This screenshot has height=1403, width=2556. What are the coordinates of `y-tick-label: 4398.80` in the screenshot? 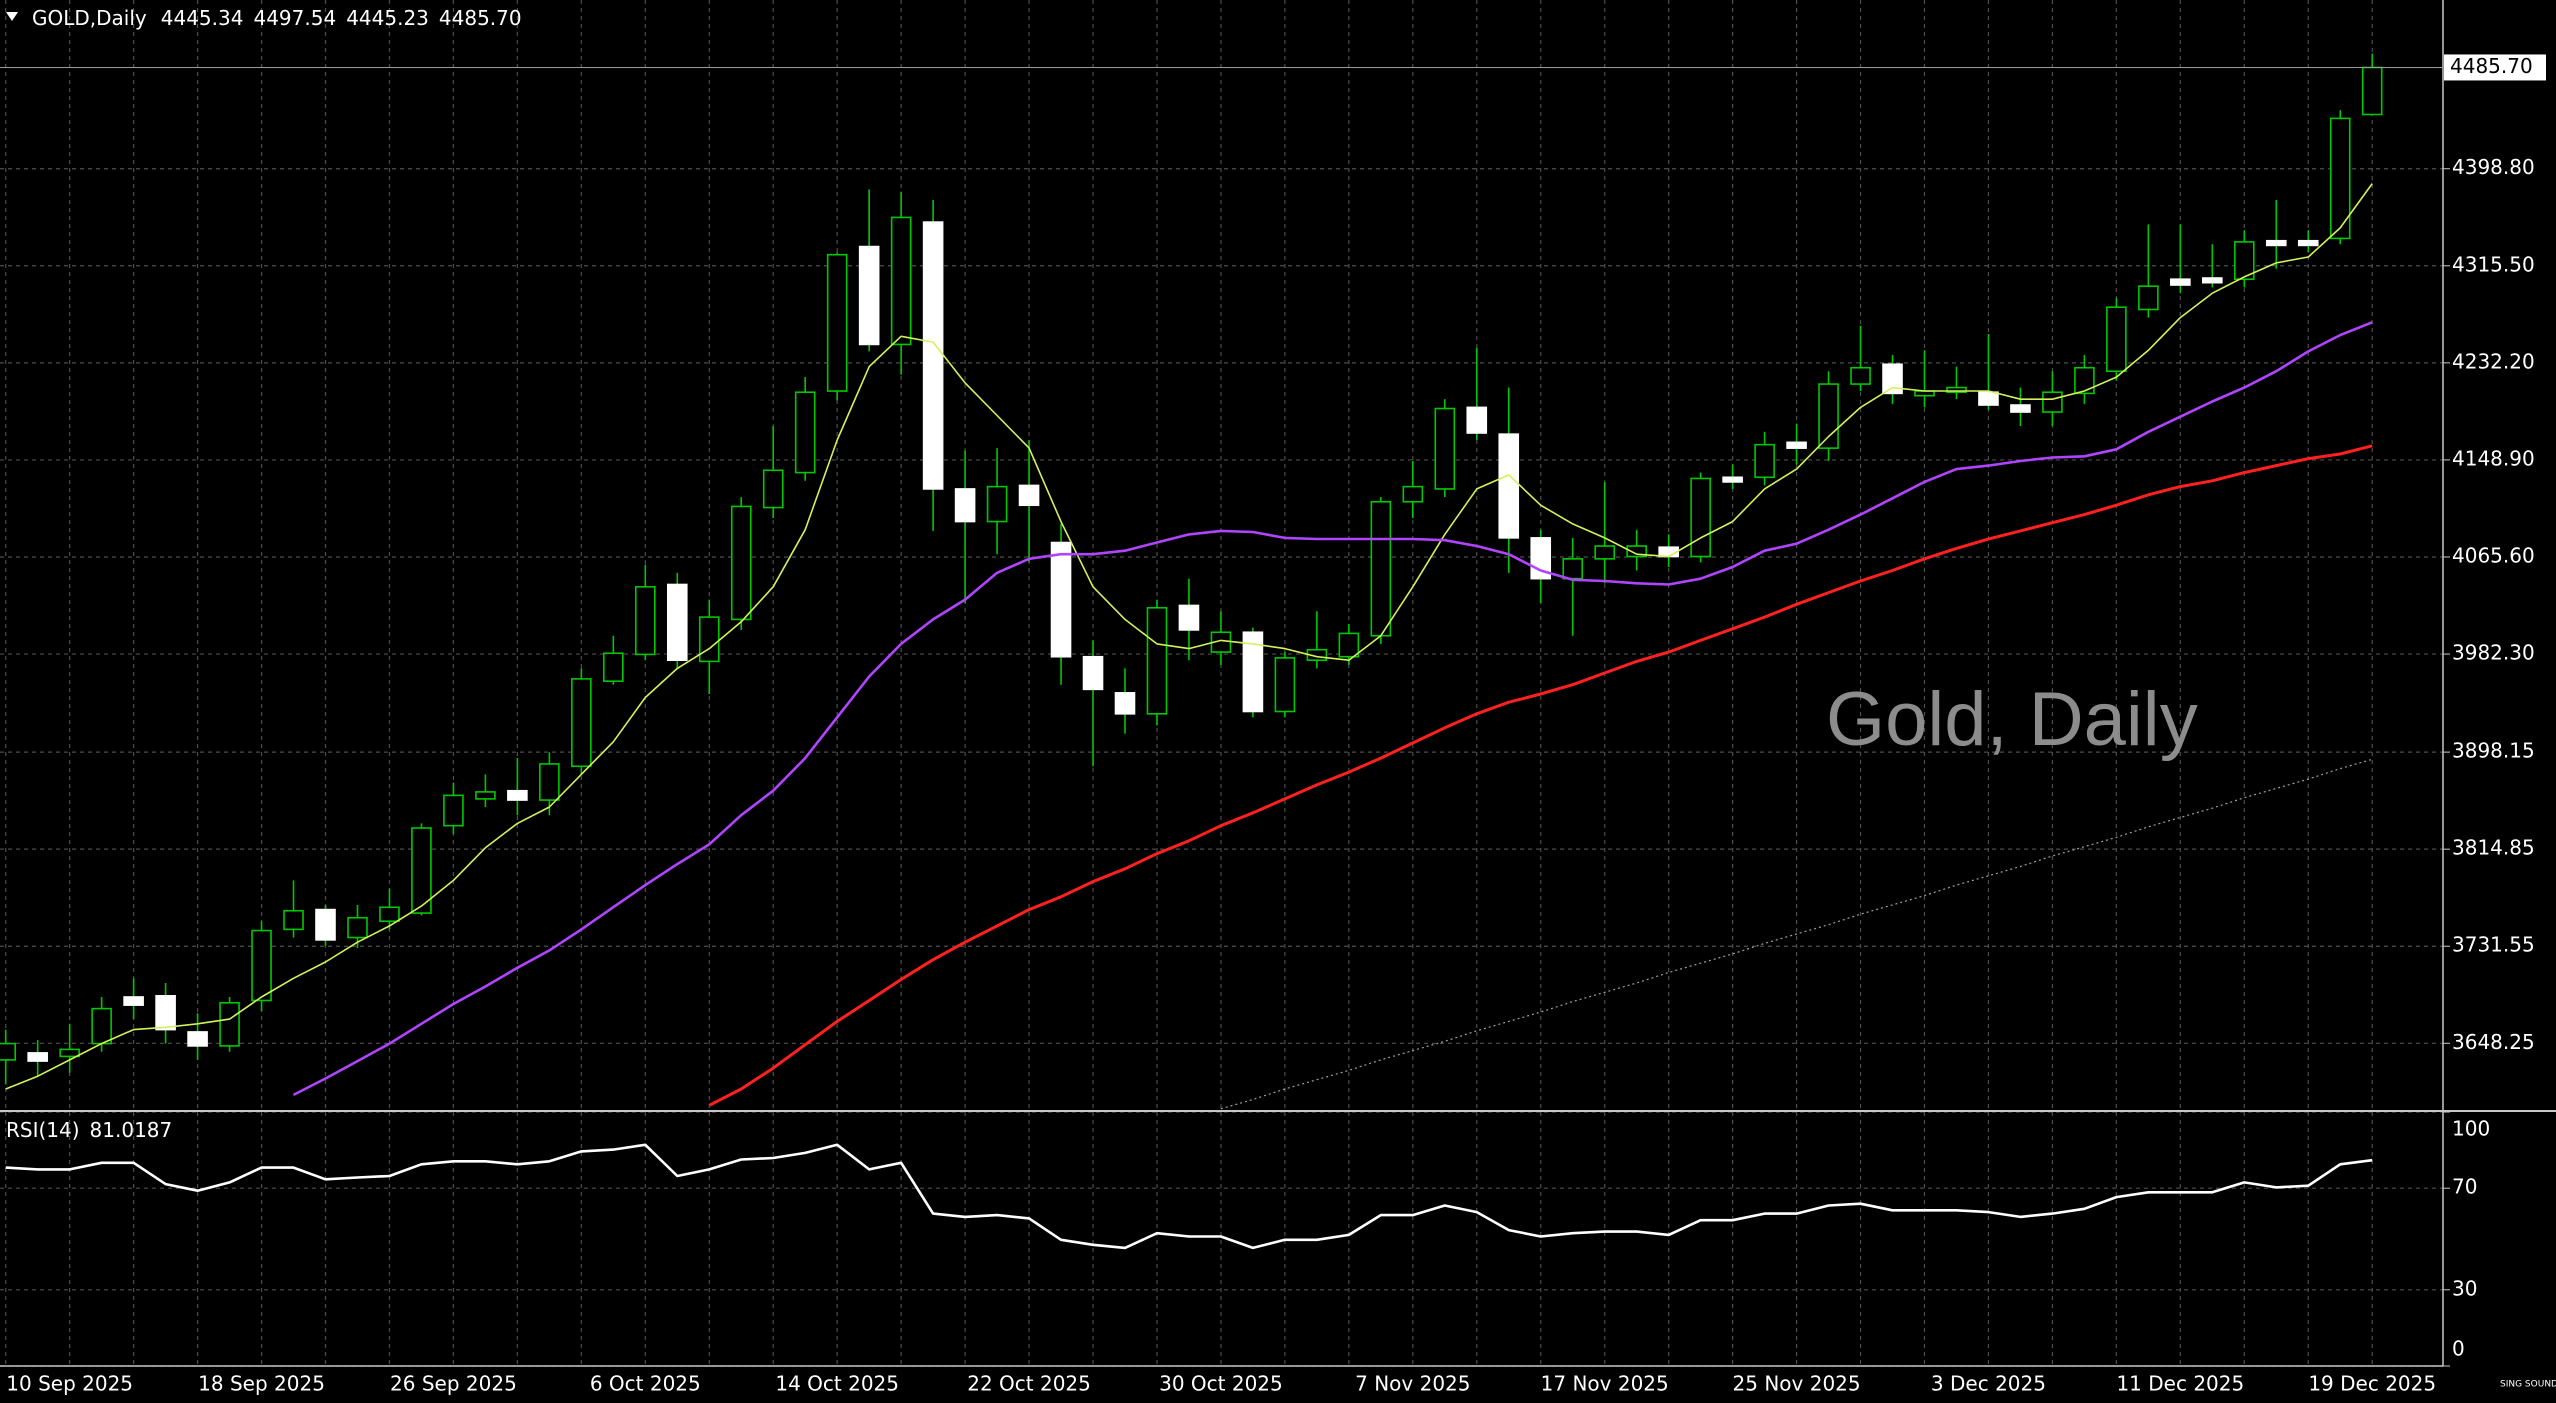 It's located at (2493, 167).